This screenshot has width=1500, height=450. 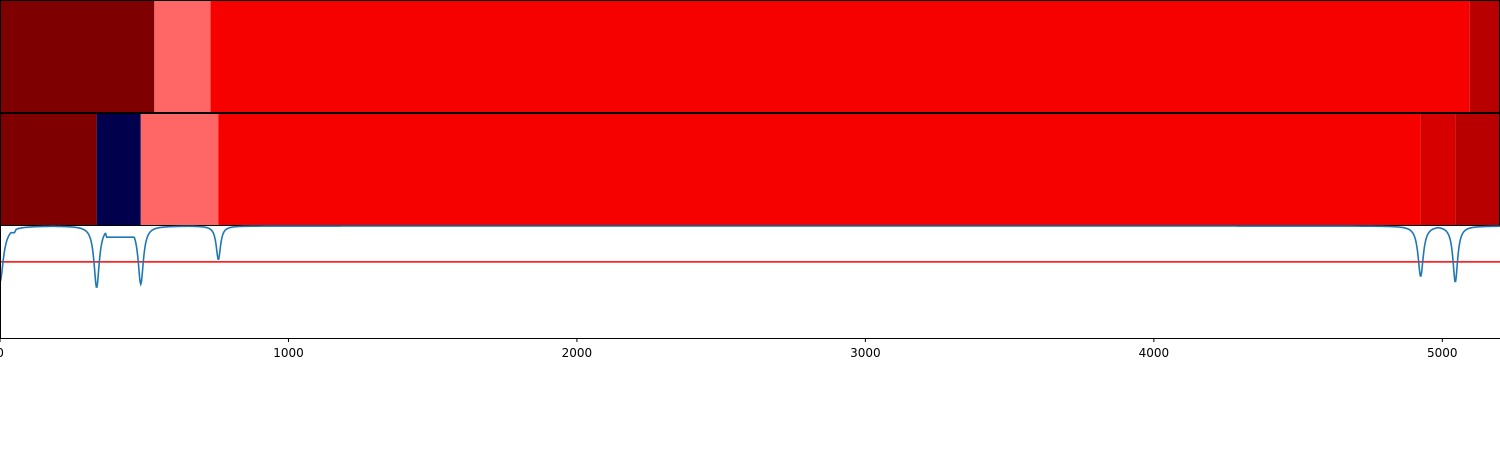 I want to click on x-tick-label-3000: 3000, so click(x=865, y=353).